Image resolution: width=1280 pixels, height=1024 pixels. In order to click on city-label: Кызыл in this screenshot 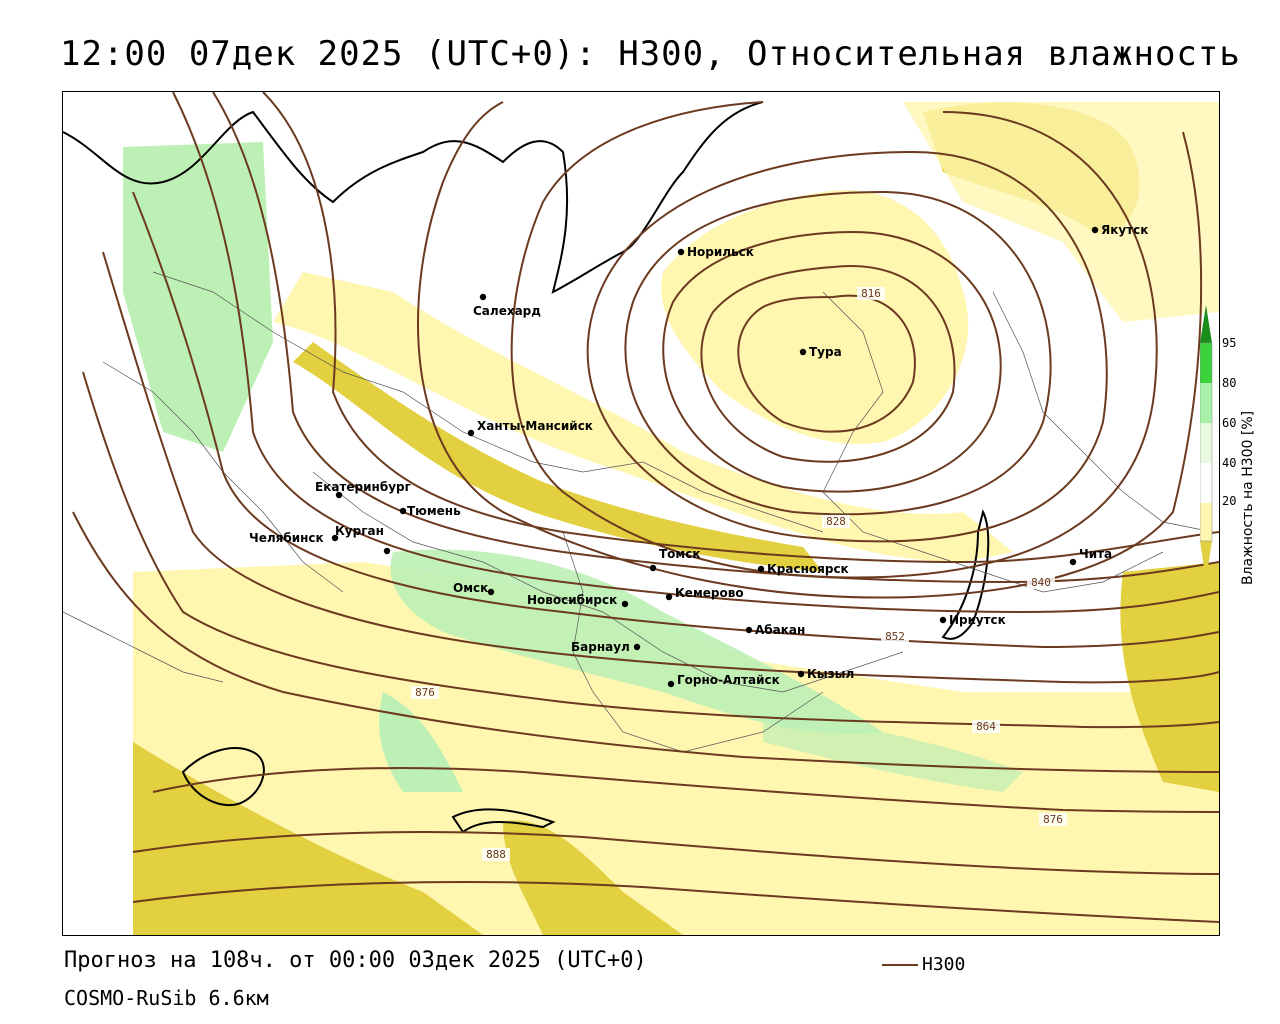, I will do `click(830, 674)`.